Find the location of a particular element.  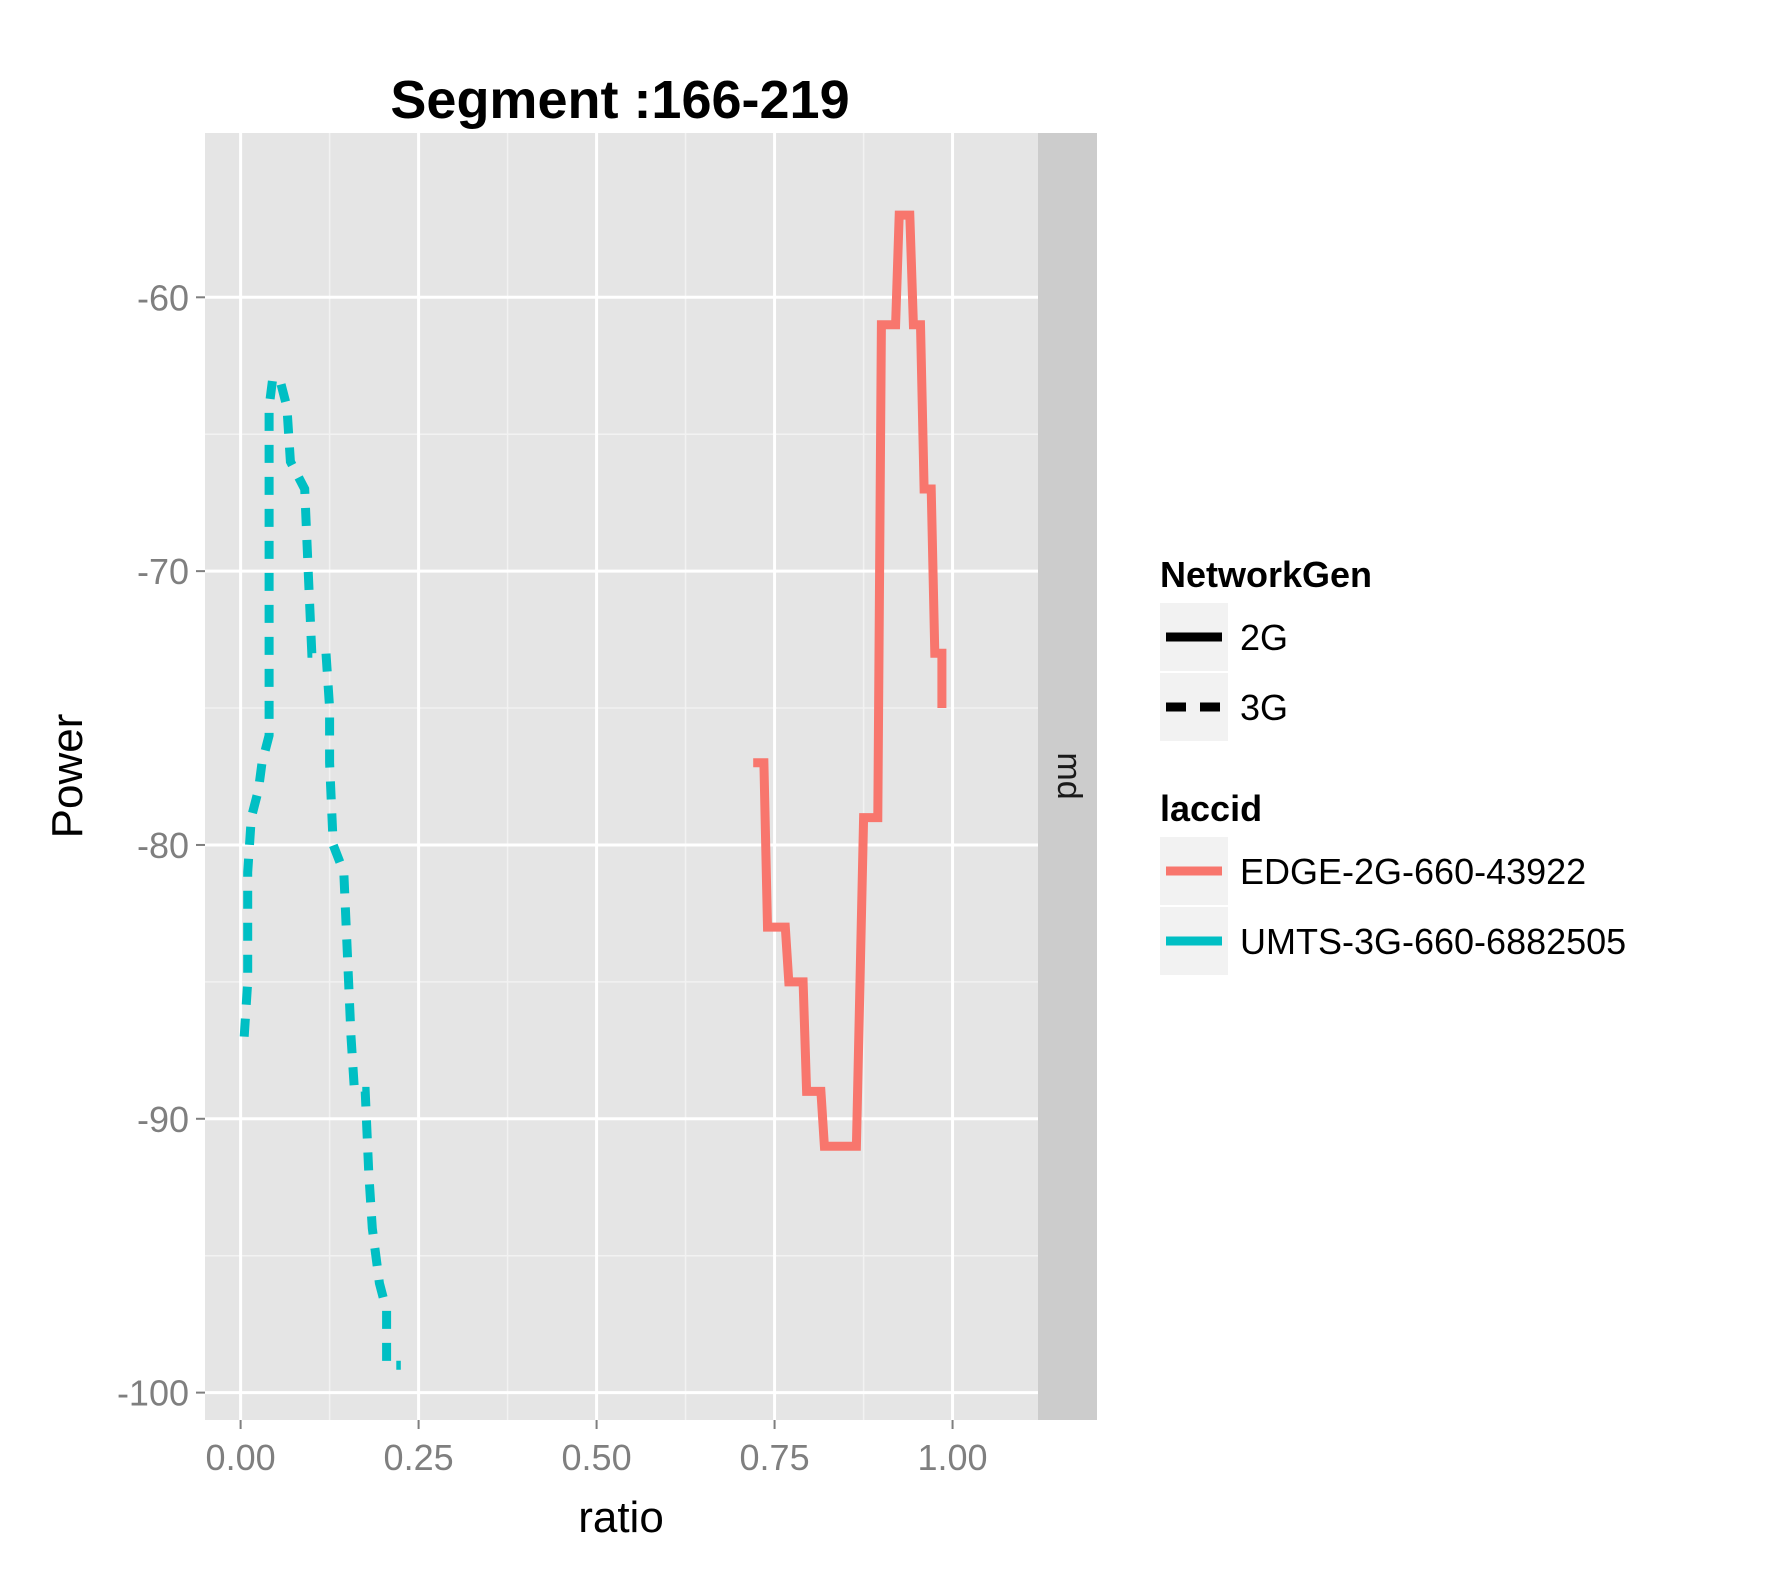

legend-title: NetworkGen is located at coordinates (1266, 574).